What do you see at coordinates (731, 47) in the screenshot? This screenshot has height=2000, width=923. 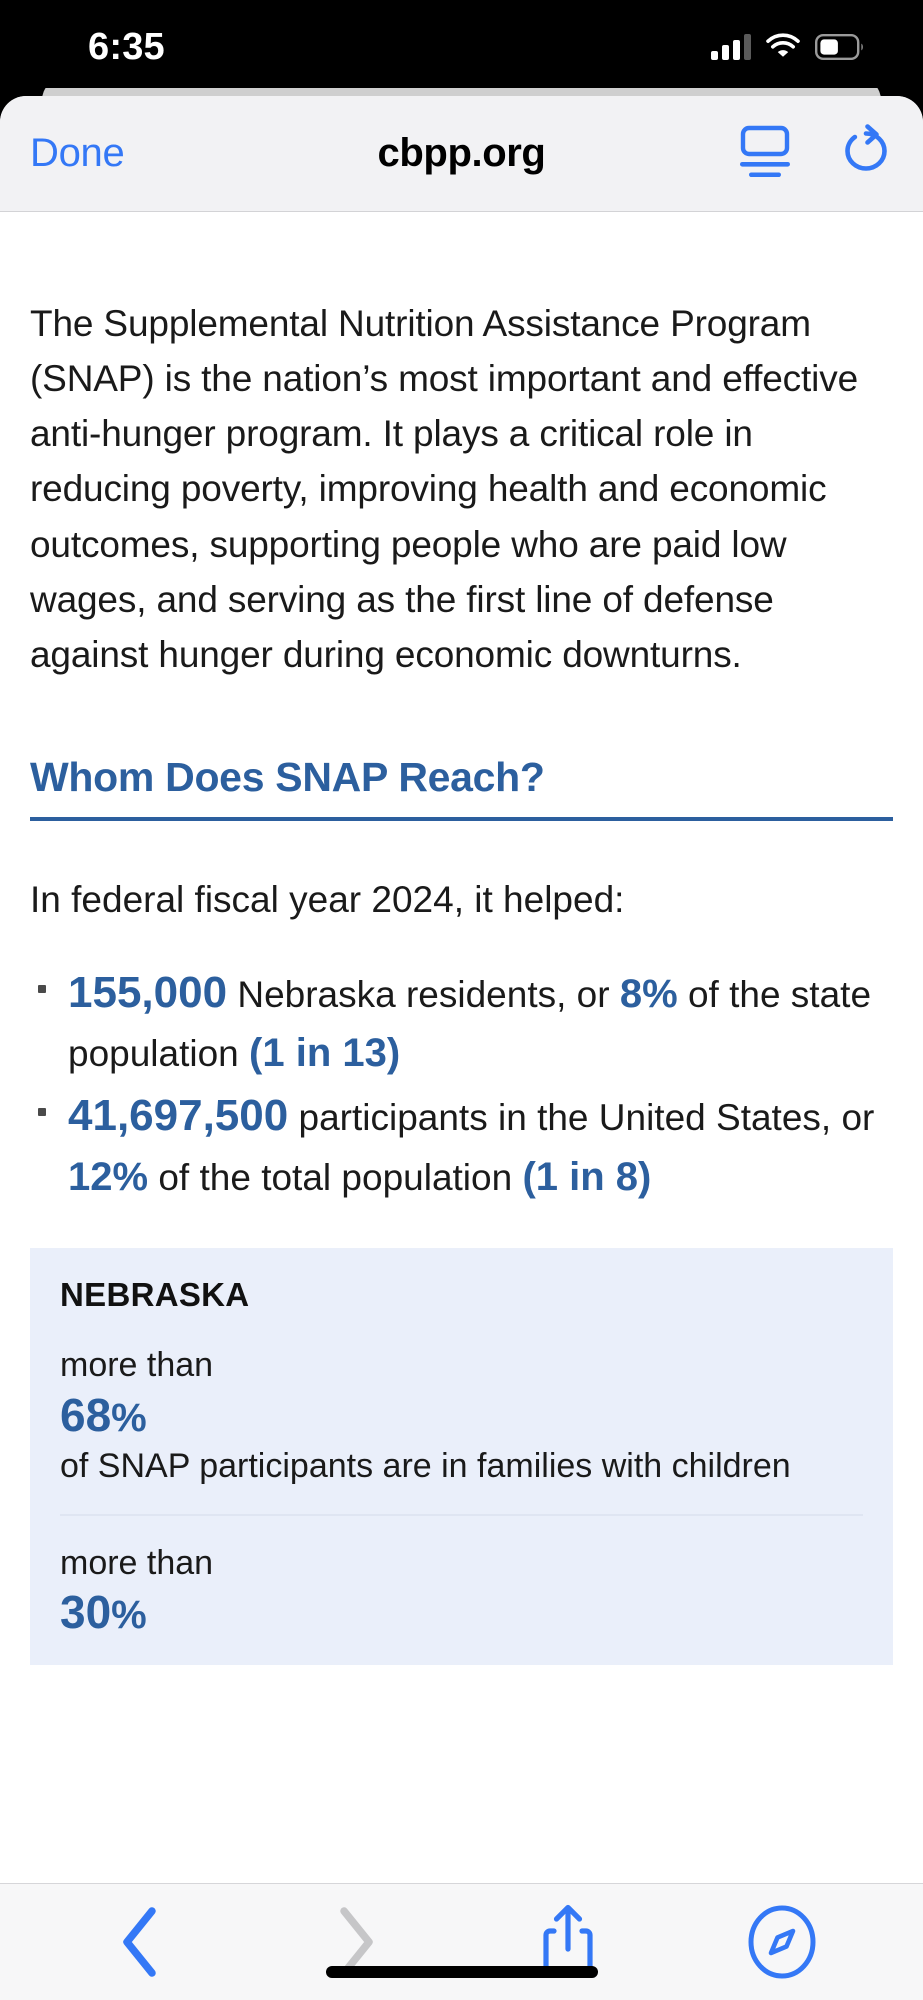 I see `cellular-signal-icon` at bounding box center [731, 47].